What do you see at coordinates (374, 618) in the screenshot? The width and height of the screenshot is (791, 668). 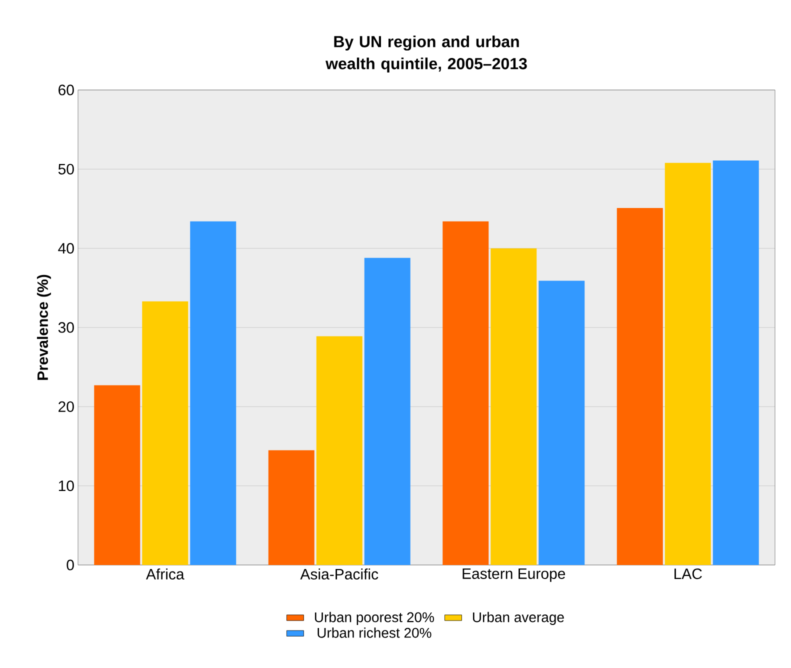 I see `legend-label: Urban poorest 20%` at bounding box center [374, 618].